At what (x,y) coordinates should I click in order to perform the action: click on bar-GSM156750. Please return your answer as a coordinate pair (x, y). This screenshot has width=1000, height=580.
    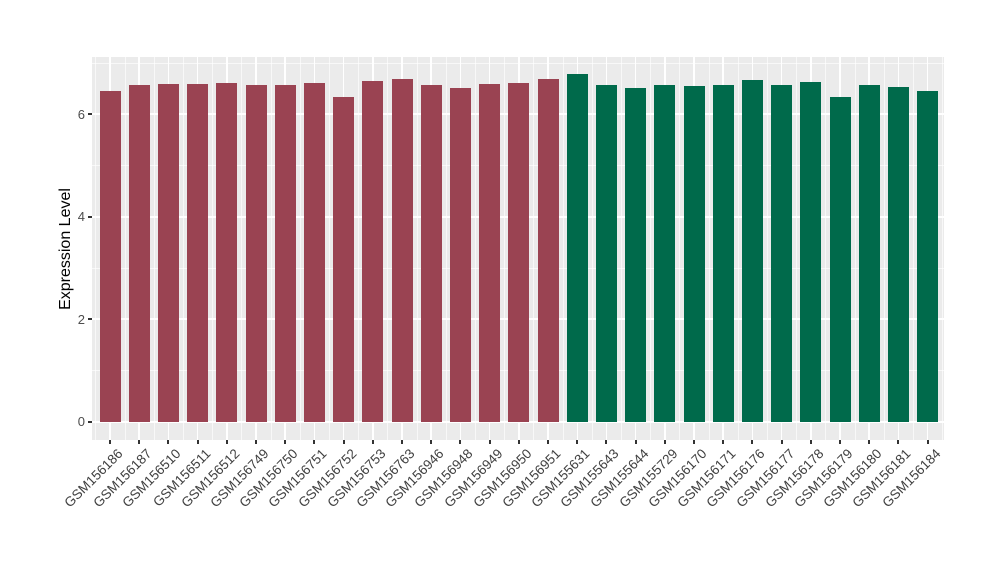
    Looking at the image, I should click on (285, 253).